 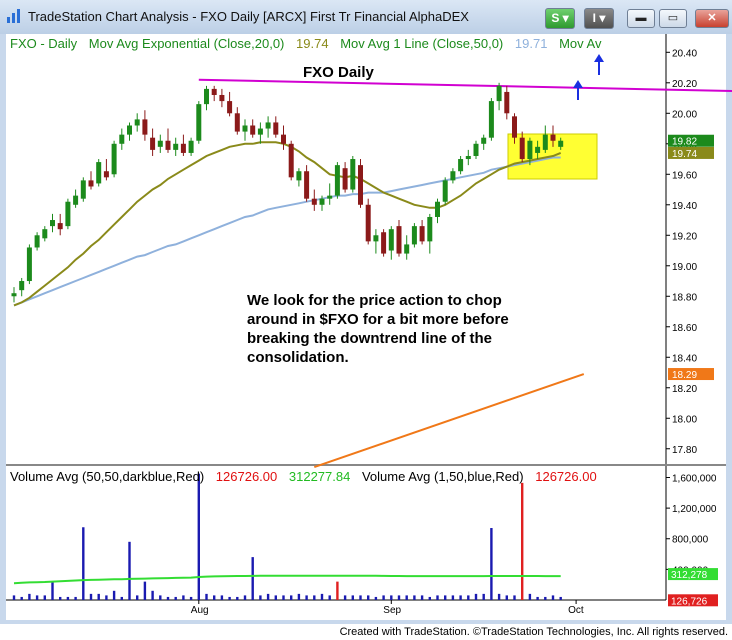 I want to click on minimize-button: ▬, so click(x=641, y=18).